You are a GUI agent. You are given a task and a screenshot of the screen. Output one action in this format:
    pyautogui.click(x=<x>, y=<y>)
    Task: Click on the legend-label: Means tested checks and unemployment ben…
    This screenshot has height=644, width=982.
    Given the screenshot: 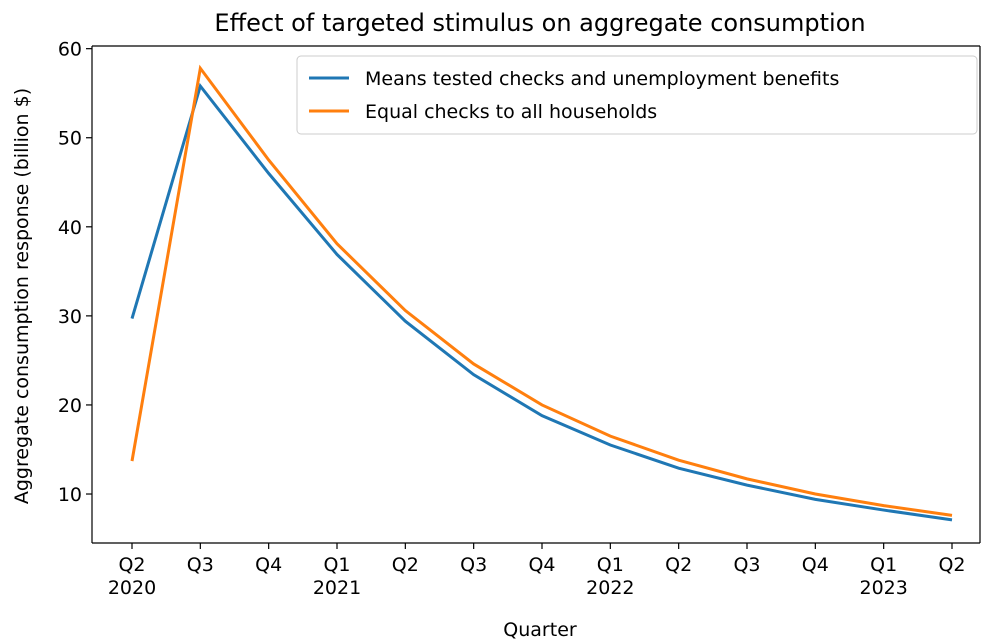 What is the action you would take?
    pyautogui.click(x=602, y=79)
    